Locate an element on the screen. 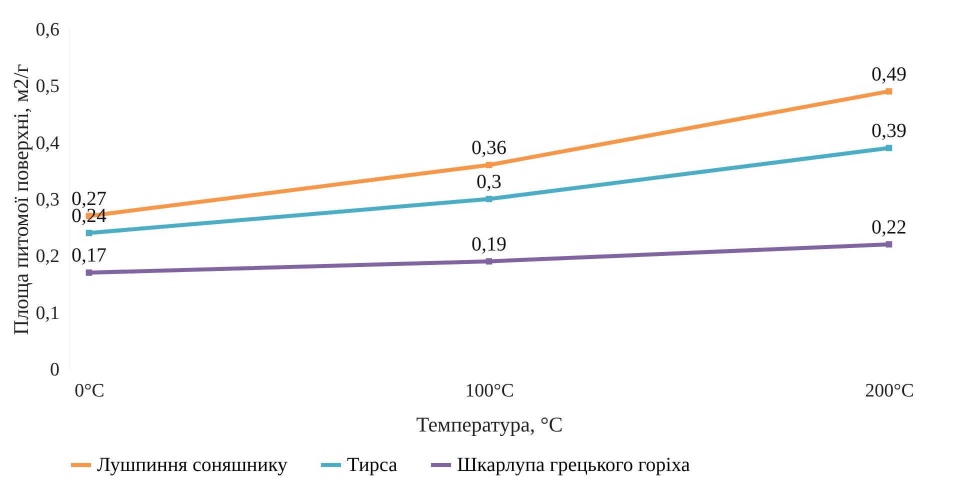  x-tick-label: 0°C is located at coordinates (89, 391).